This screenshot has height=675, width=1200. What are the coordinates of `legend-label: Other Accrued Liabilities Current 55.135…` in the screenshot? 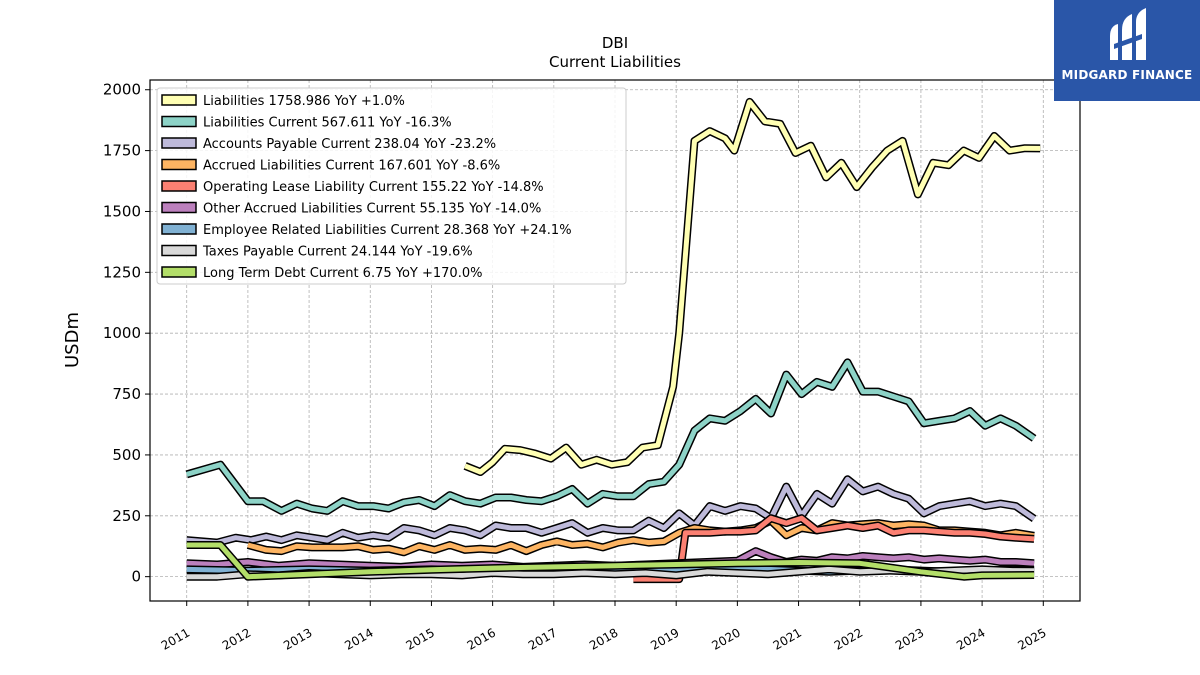 It's located at (372, 209).